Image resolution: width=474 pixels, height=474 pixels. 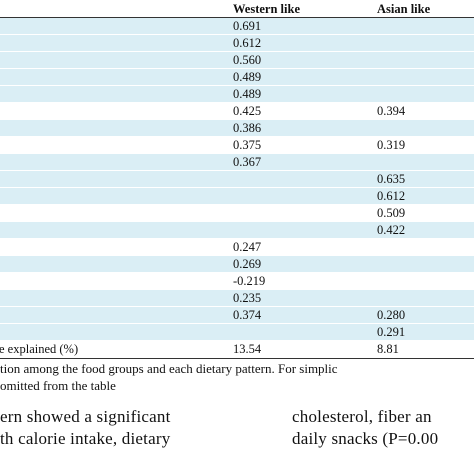 I want to click on cell-asian-loading: 0.612, so click(x=391, y=196).